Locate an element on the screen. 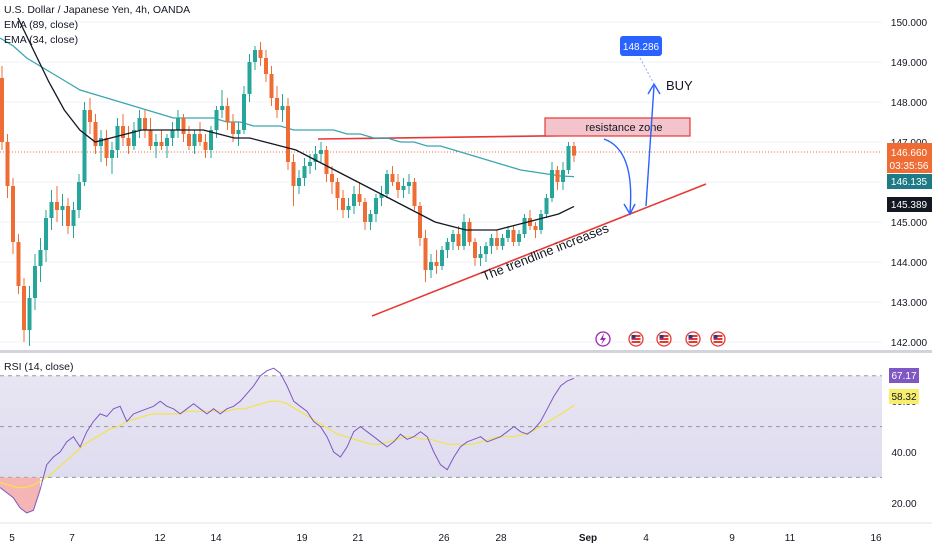 This screenshot has height=550, width=932. event-icon-flash is located at coordinates (603, 339).